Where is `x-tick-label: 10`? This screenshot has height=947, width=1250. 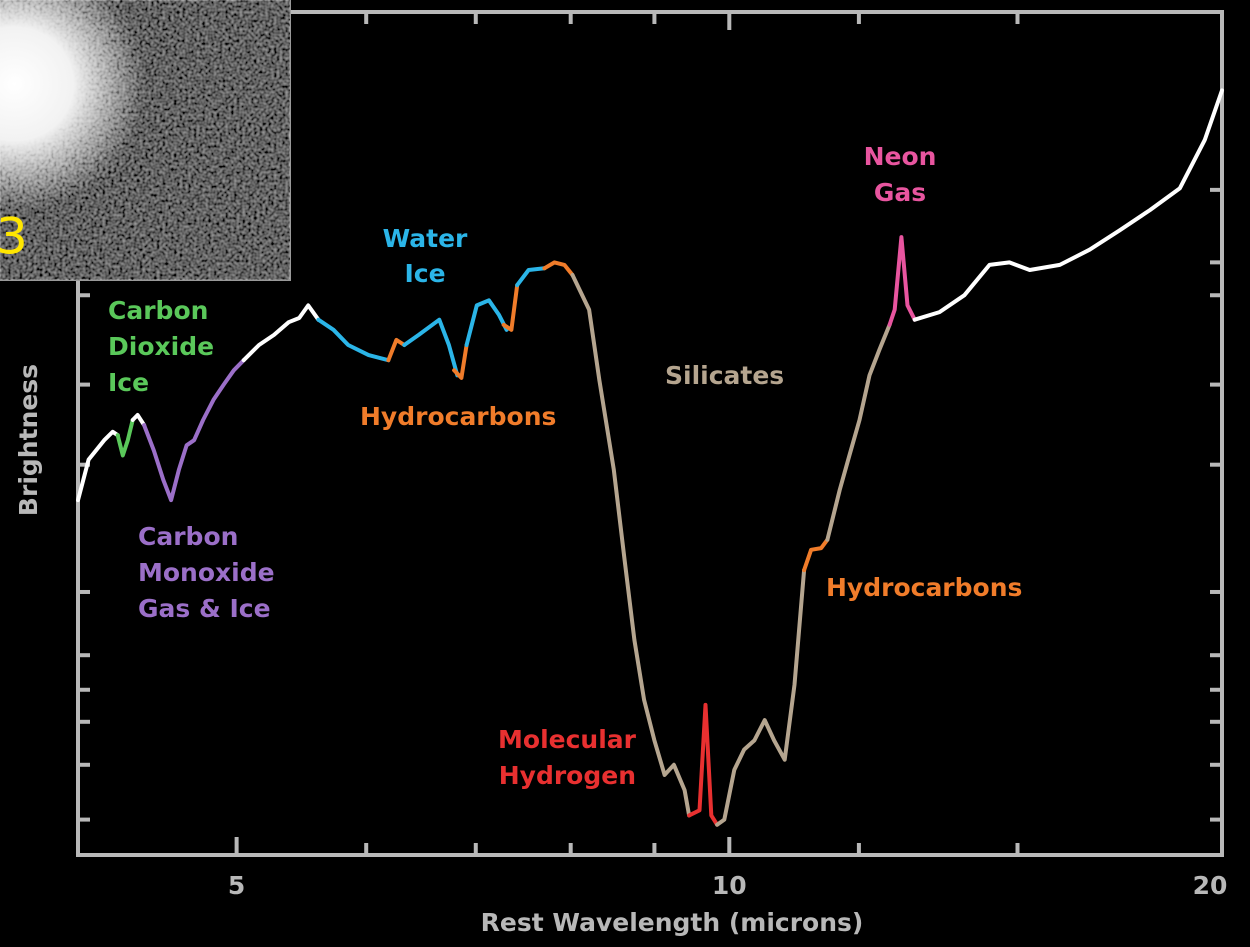
x-tick-label: 10 is located at coordinates (729, 885).